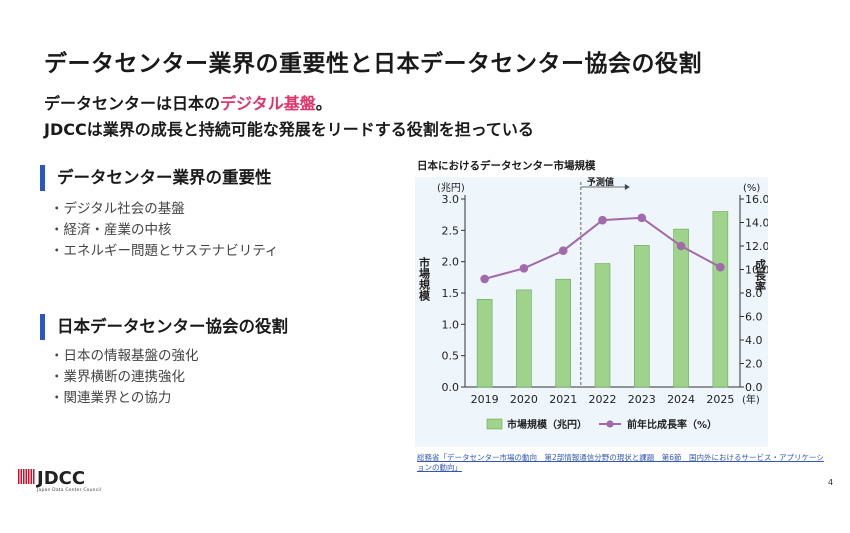 The width and height of the screenshot is (850, 533). Describe the element at coordinates (627, 187) in the screenshot. I see `forecast-arrow-icon` at that location.